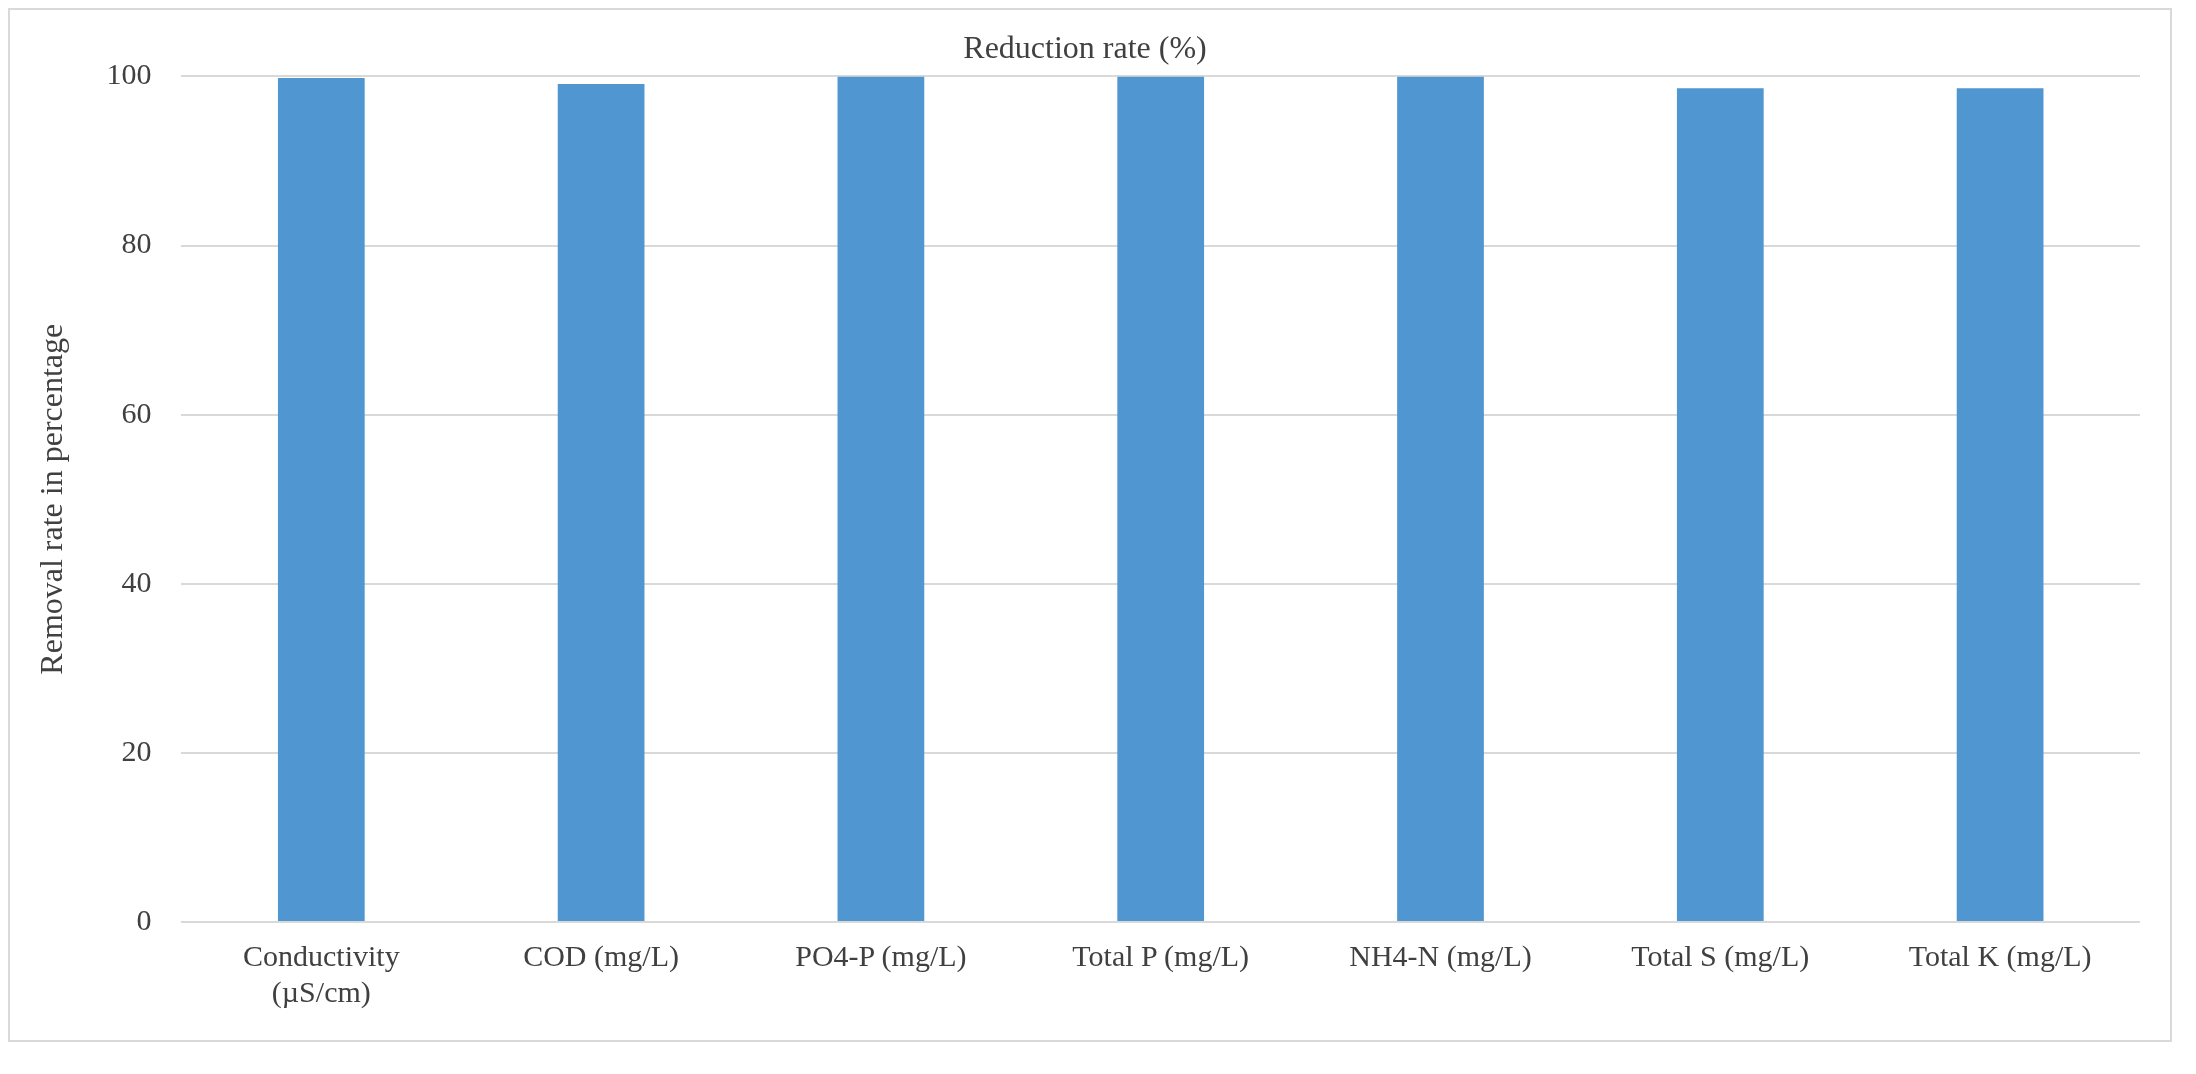  Describe the element at coordinates (144, 919) in the screenshot. I see `y-tick-label: 0` at that location.